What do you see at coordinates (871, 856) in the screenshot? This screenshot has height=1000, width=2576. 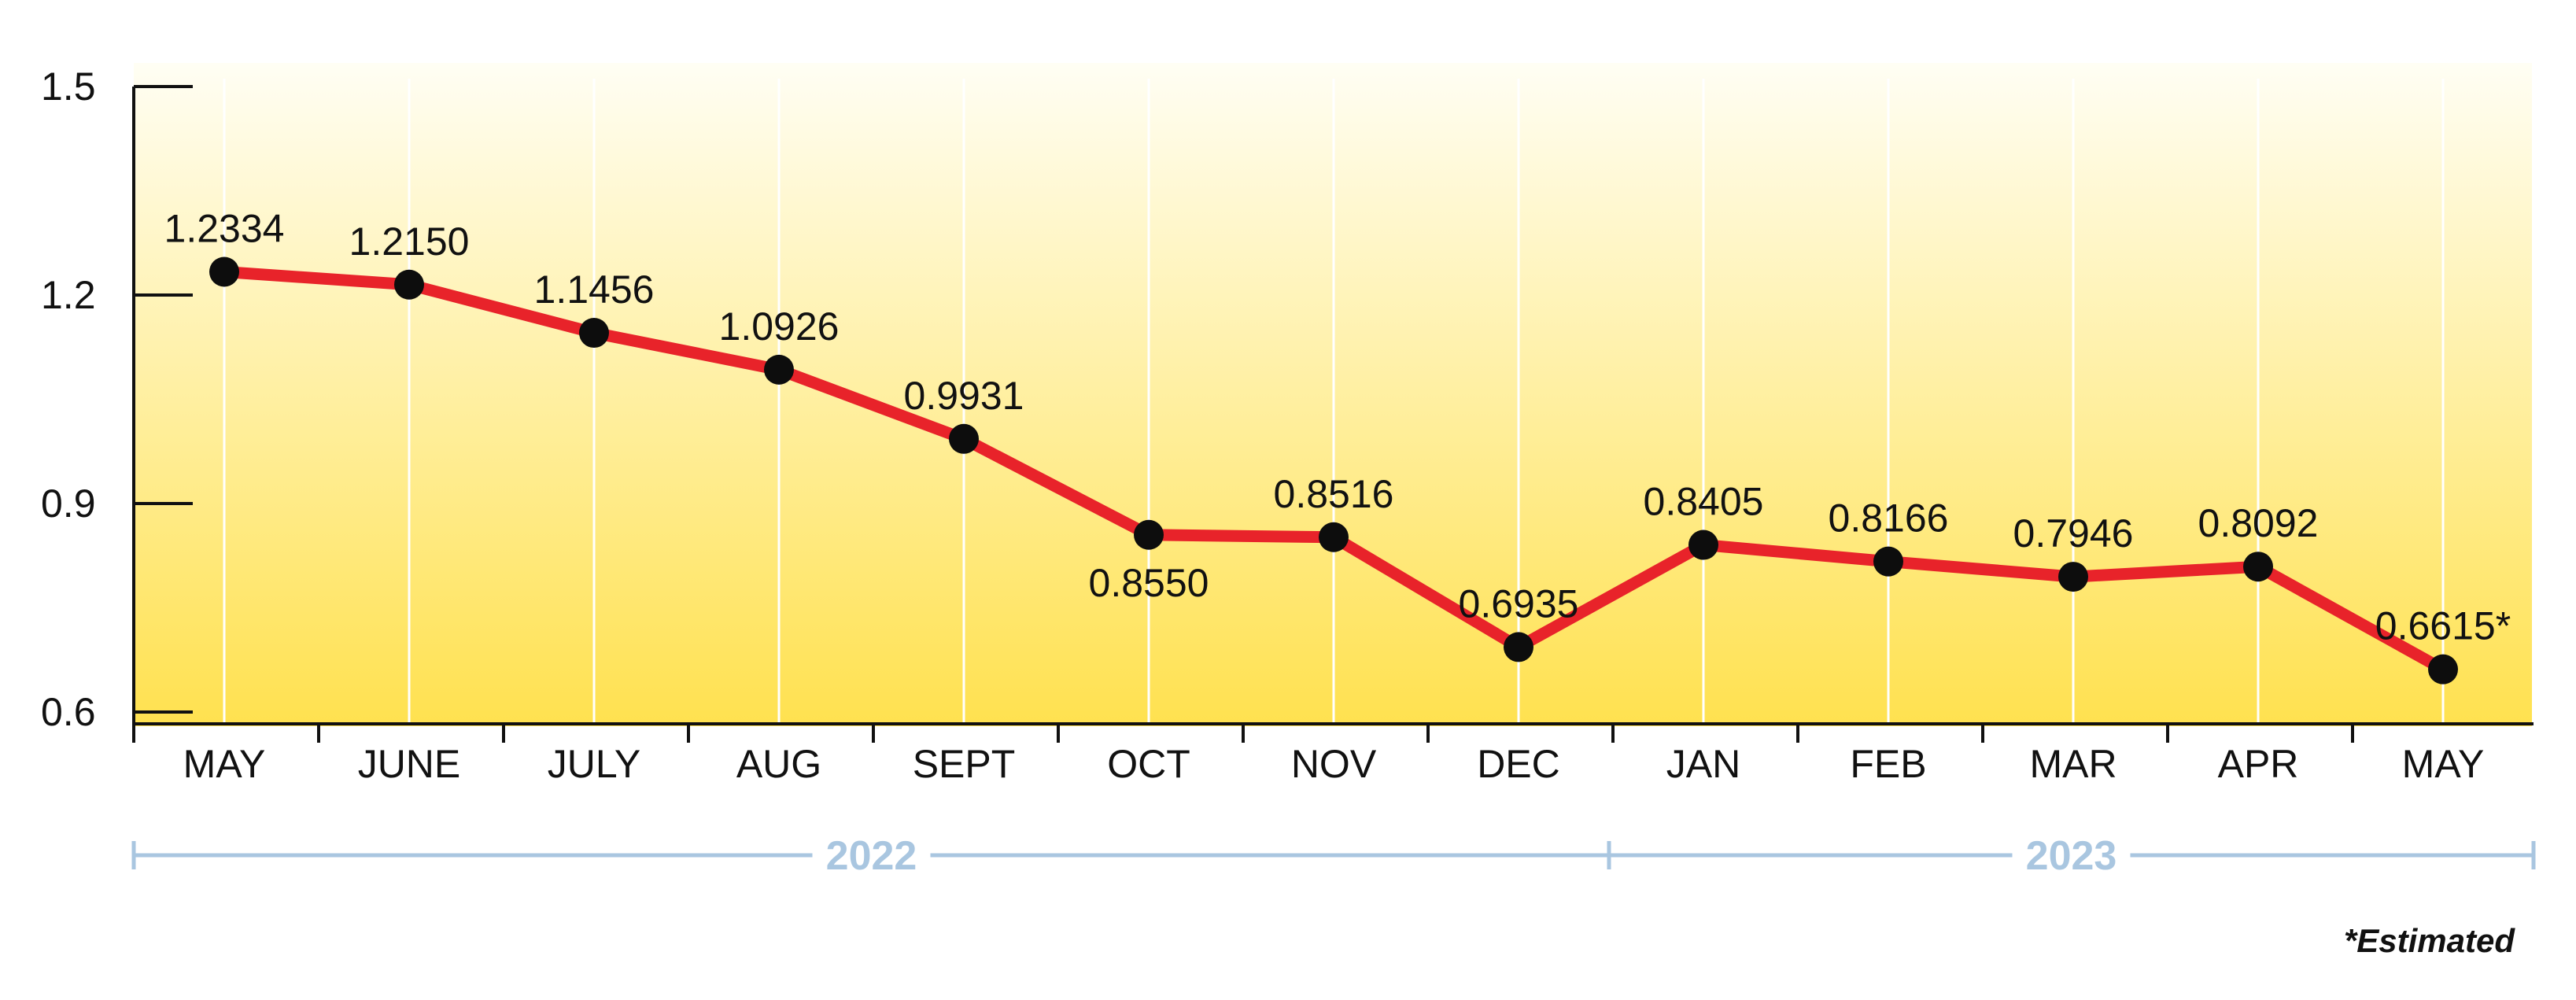 I see `year-label: 2022` at bounding box center [871, 856].